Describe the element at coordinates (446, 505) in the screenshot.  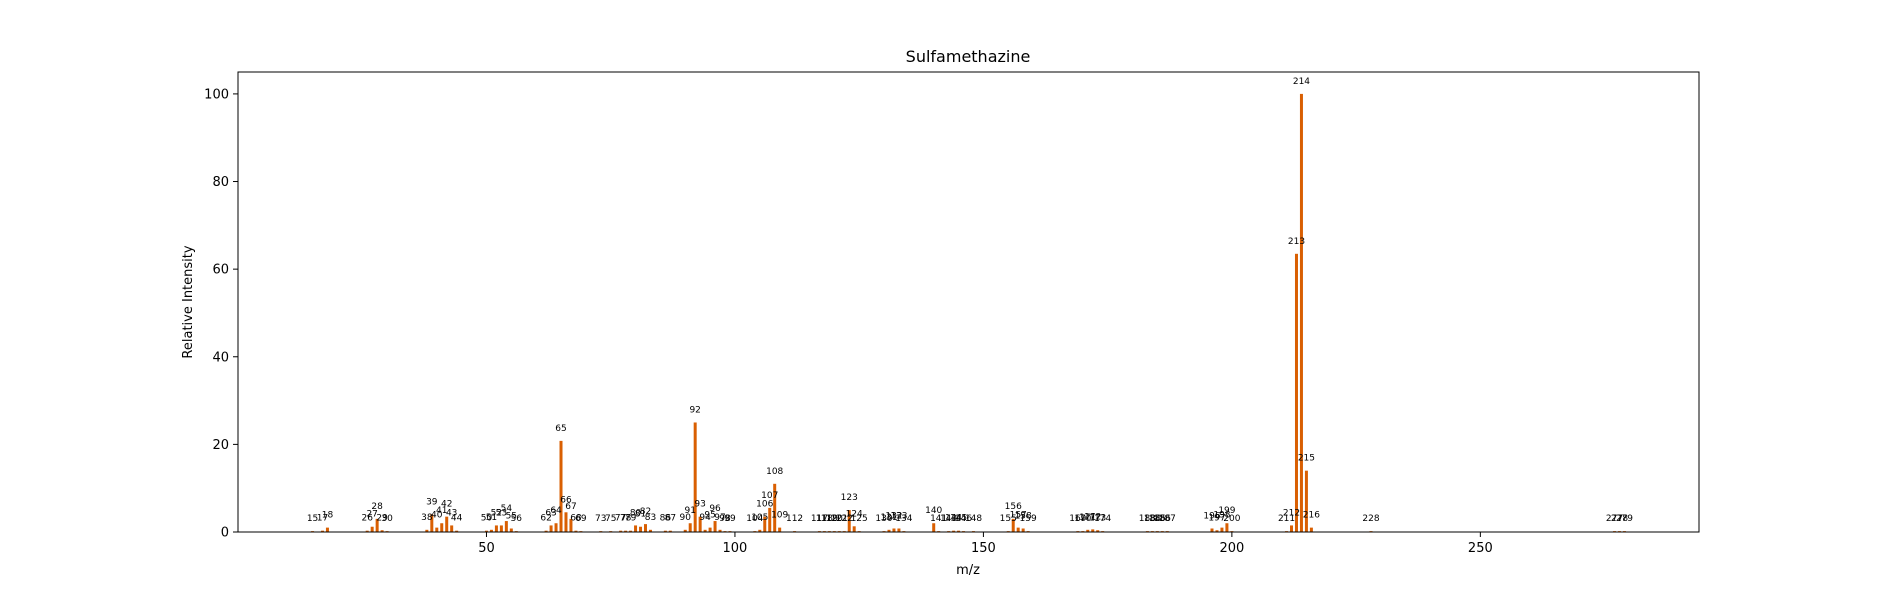
I see `peak-label-42: 42` at that location.